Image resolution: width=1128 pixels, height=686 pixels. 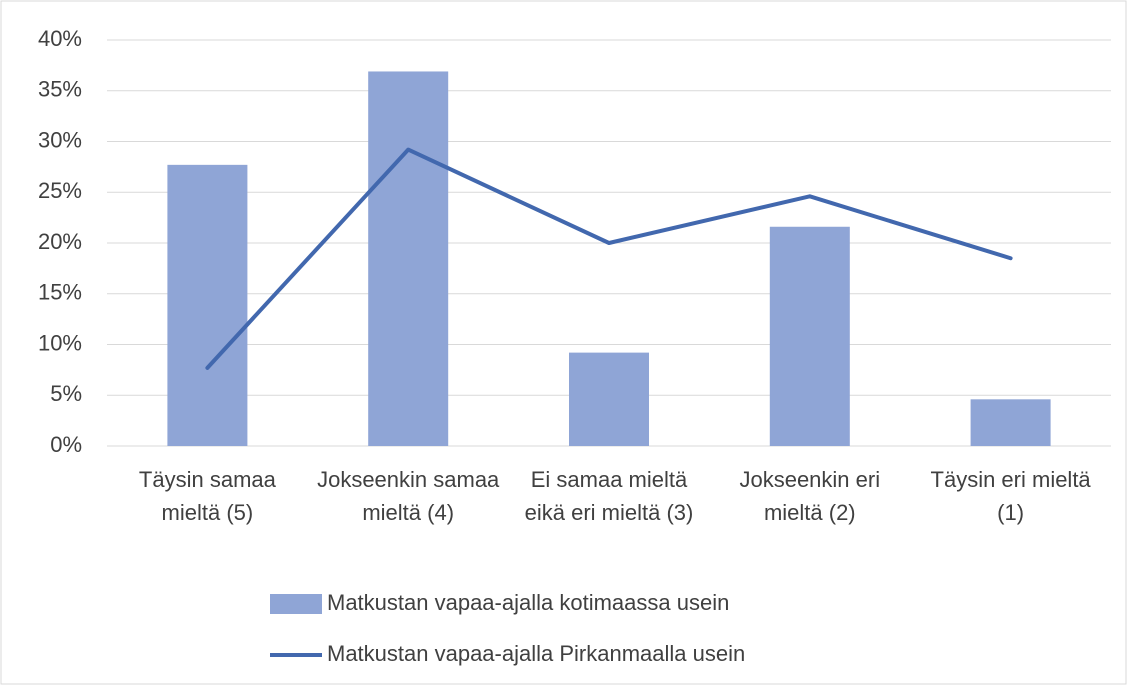 I want to click on legend-swatch, so click(x=296, y=604).